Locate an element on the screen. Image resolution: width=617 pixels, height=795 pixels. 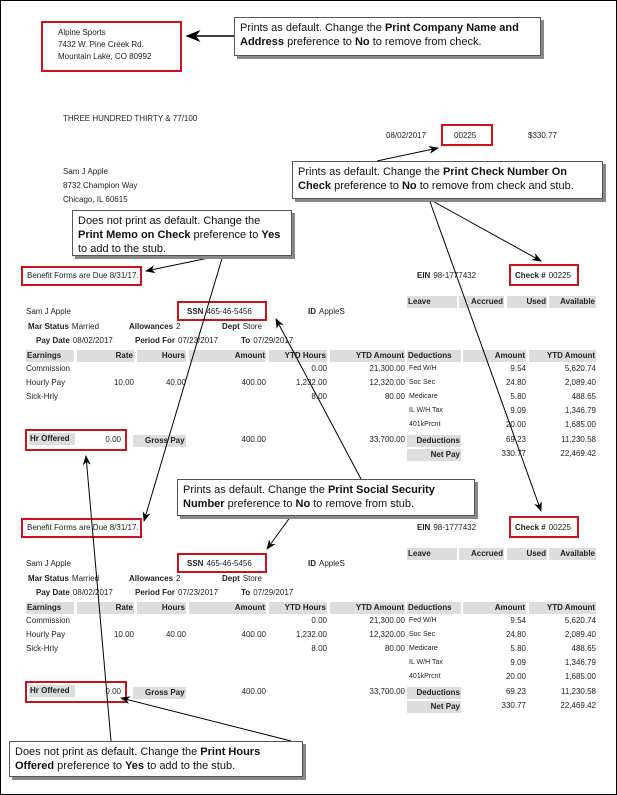
period-to-label: To is located at coordinates (246, 340).